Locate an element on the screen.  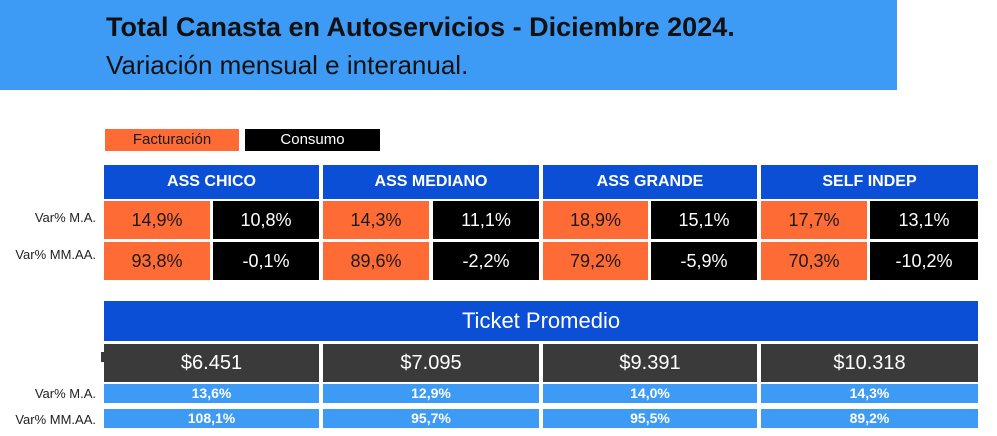
mom-consumo-ass-mediano: 11,1% is located at coordinates (486, 220).